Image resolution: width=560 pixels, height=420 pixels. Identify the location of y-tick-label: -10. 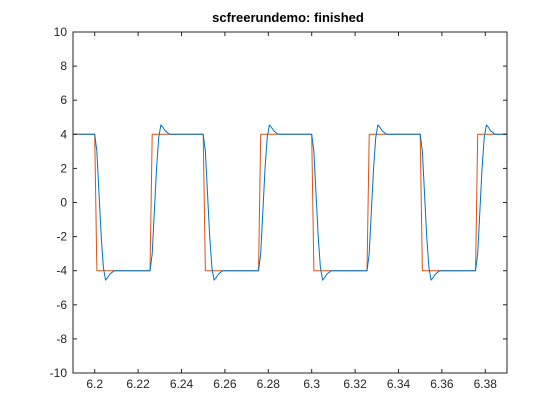
(59, 373).